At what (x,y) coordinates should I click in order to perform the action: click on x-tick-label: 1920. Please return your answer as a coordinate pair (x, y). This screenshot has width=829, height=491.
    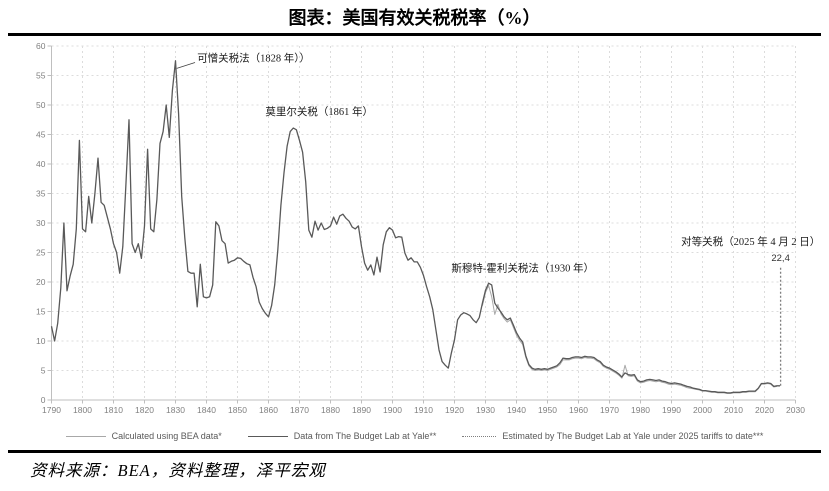
    Looking at the image, I should click on (454, 410).